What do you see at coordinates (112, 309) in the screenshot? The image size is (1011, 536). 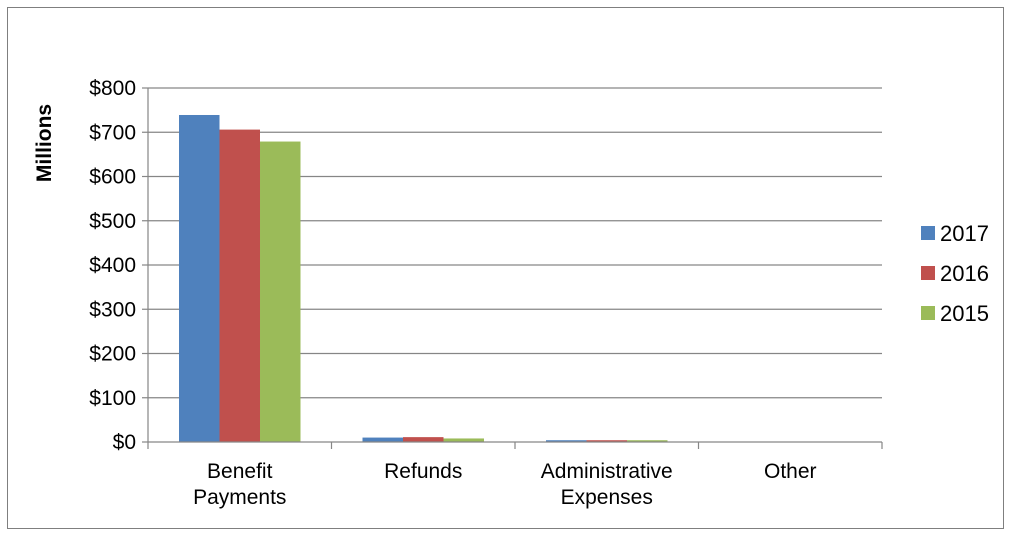 I see `y-tick-label: $300` at bounding box center [112, 309].